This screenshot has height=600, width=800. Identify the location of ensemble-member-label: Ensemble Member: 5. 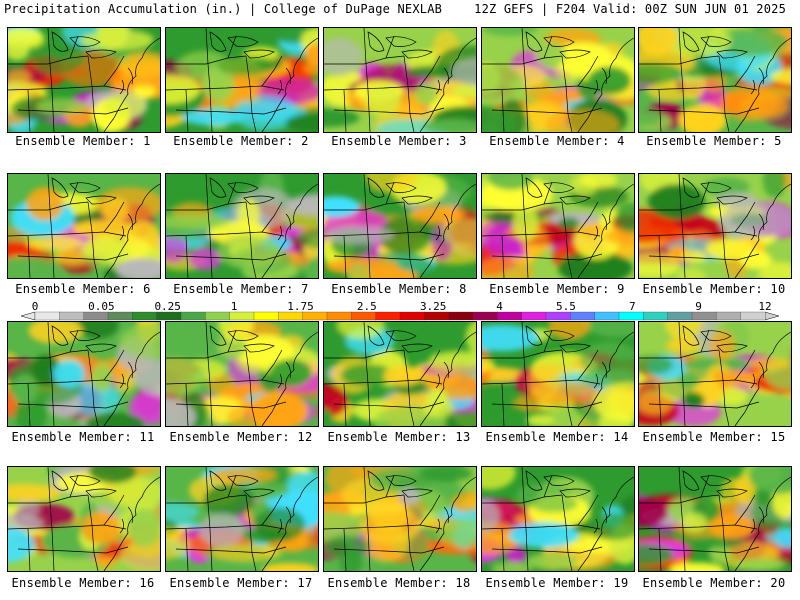
(714, 141).